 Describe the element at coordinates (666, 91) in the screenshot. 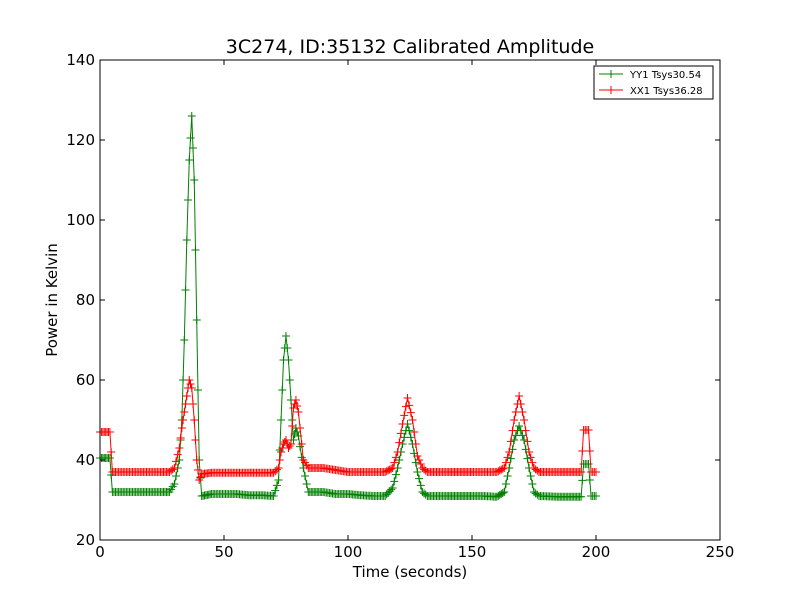

I see `legend-label: XX1 Tsys36.28` at that location.